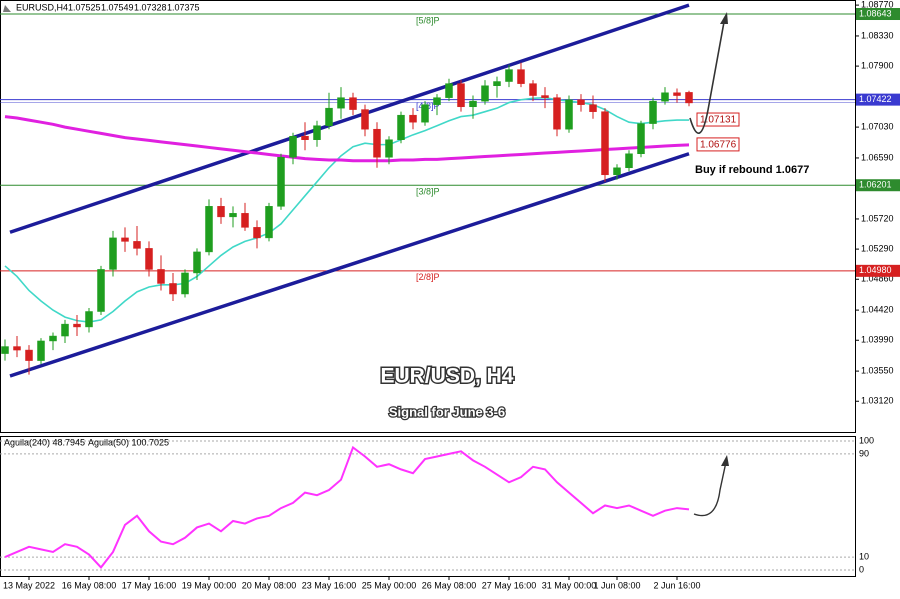  I want to click on symbol: EURUSD,H4, so click(42, 7).